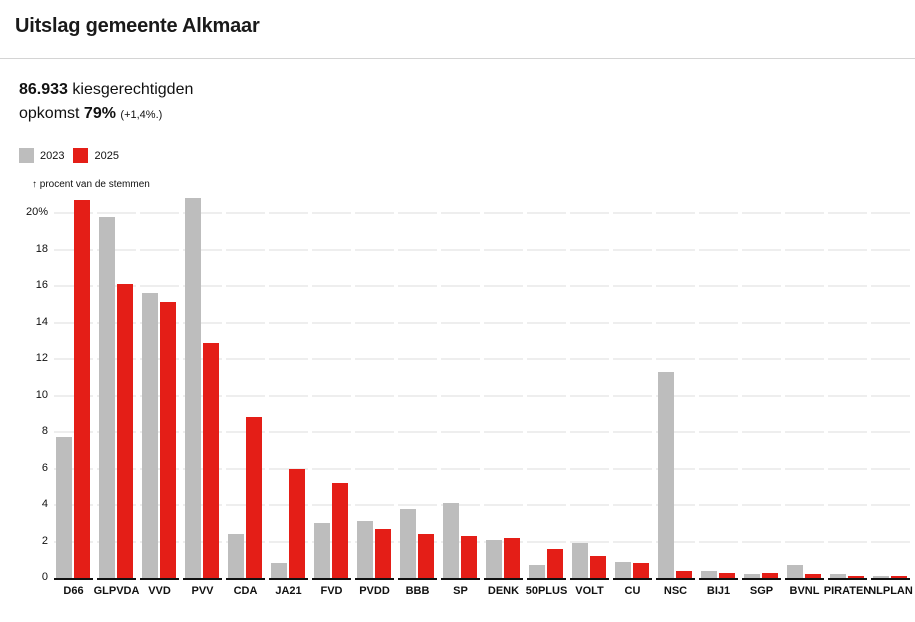 This screenshot has height=622, width=915. What do you see at coordinates (813, 576) in the screenshot?
I see `bar-2025-bvnl` at bounding box center [813, 576].